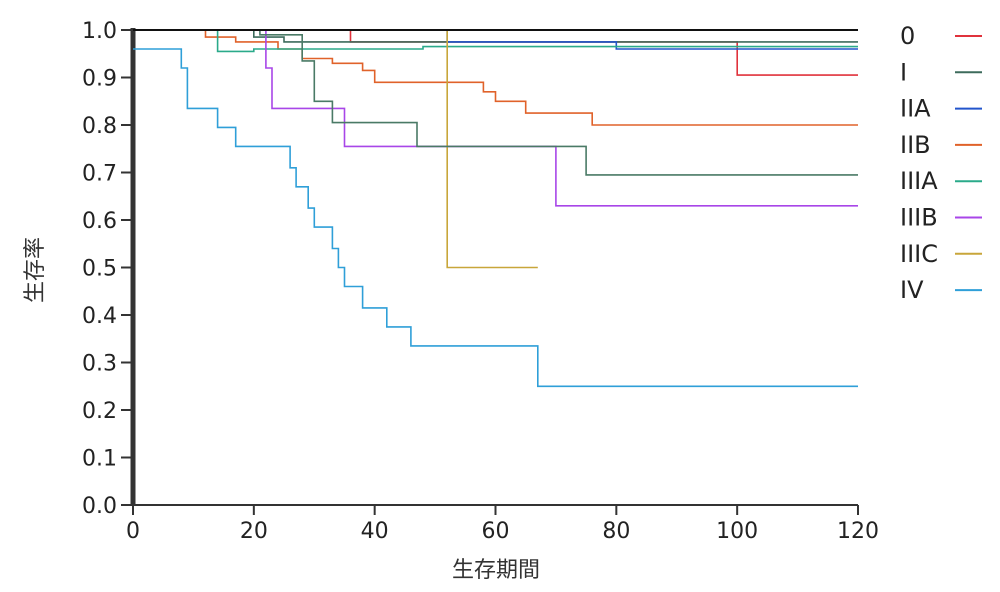 This screenshot has width=1000, height=592. I want to click on y-axis-title: 生存率, so click(35, 270).